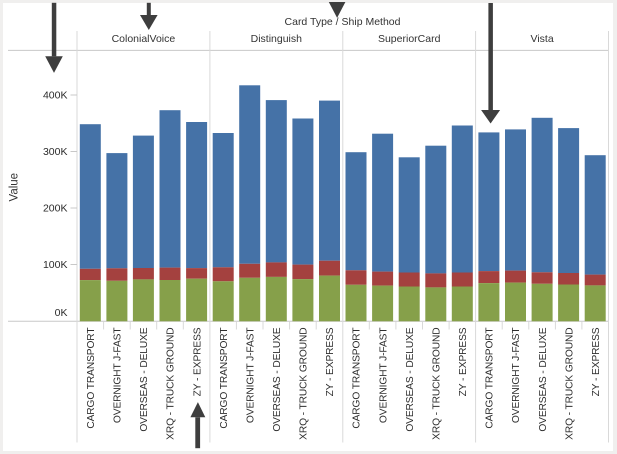  What do you see at coordinates (15, 187) in the screenshot?
I see `svg-text: Value` at bounding box center [15, 187].